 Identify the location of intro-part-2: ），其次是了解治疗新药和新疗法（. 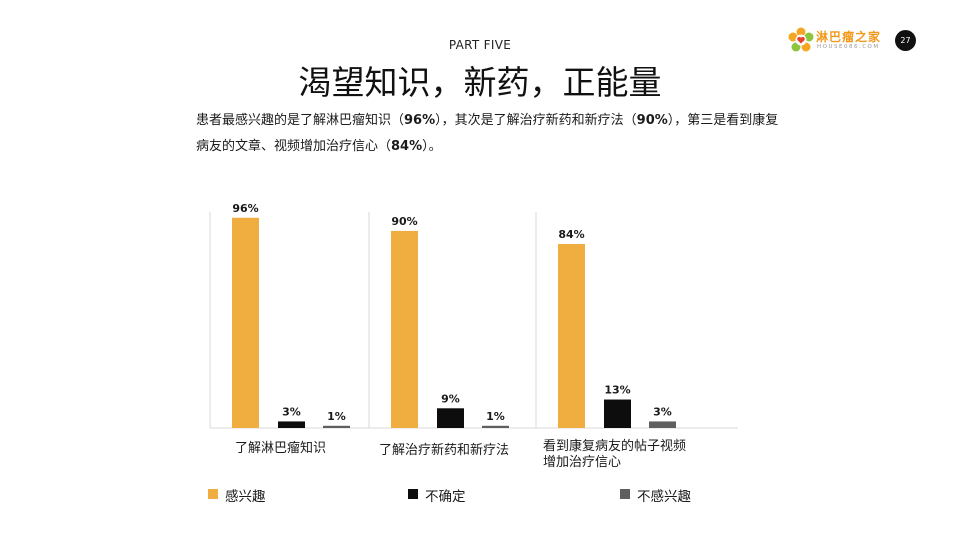
(536, 120).